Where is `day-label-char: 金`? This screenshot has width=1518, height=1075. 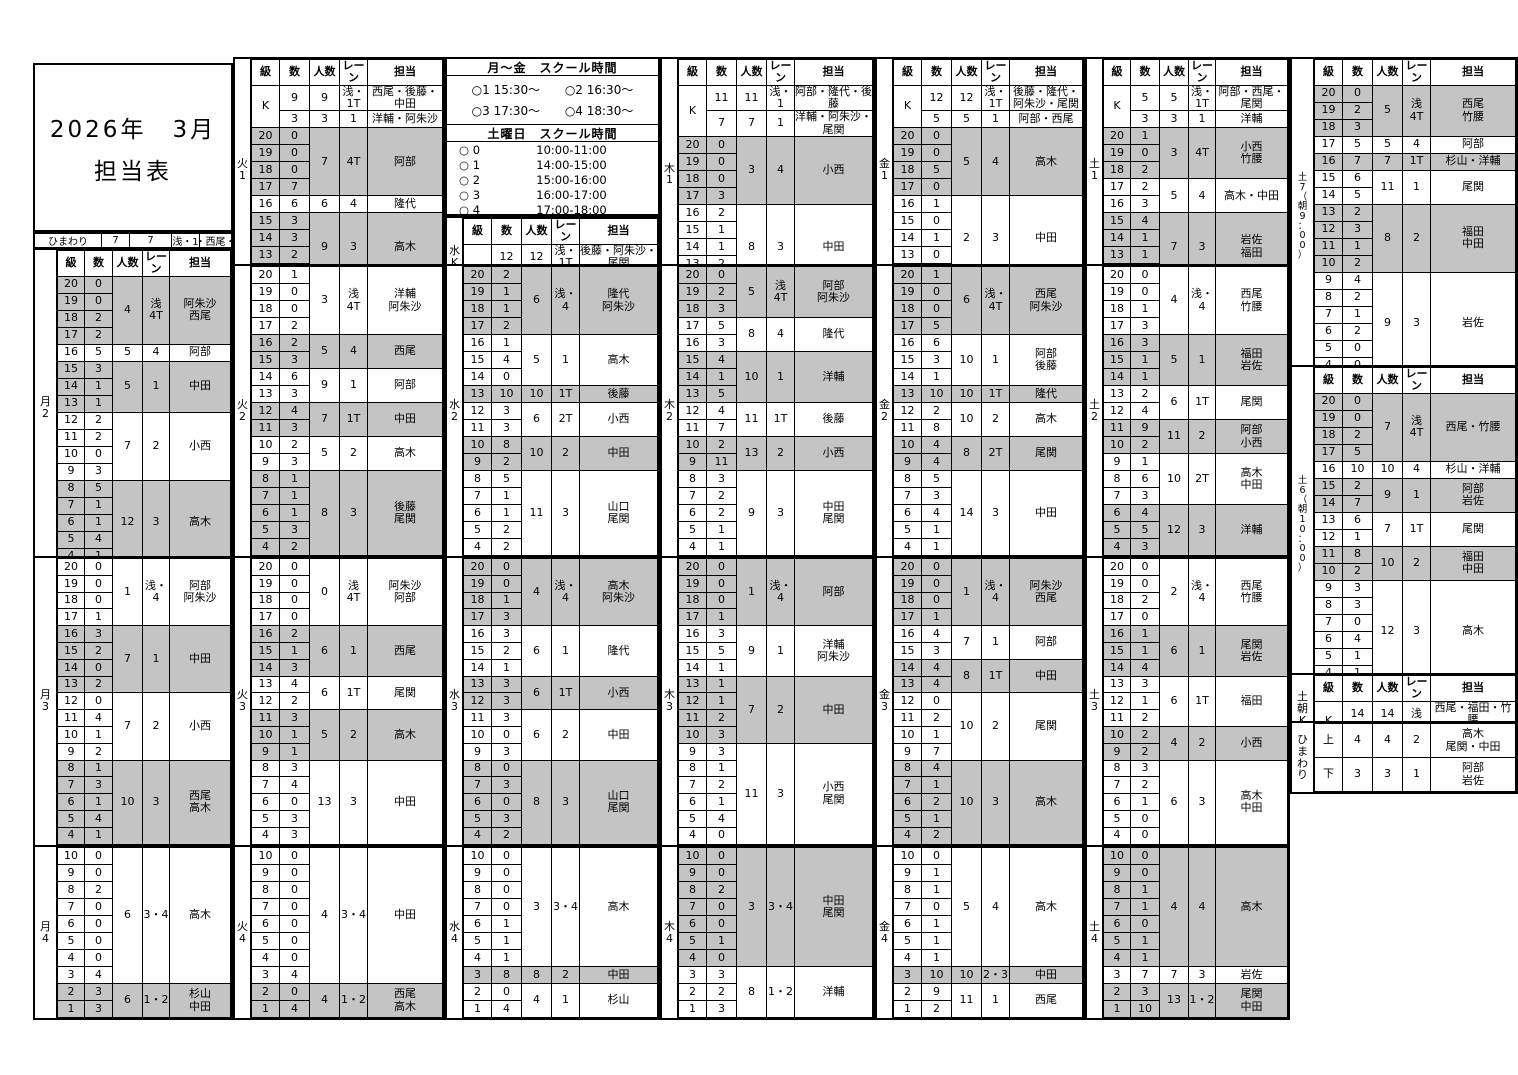
day-label-char: 金 is located at coordinates (884, 405).